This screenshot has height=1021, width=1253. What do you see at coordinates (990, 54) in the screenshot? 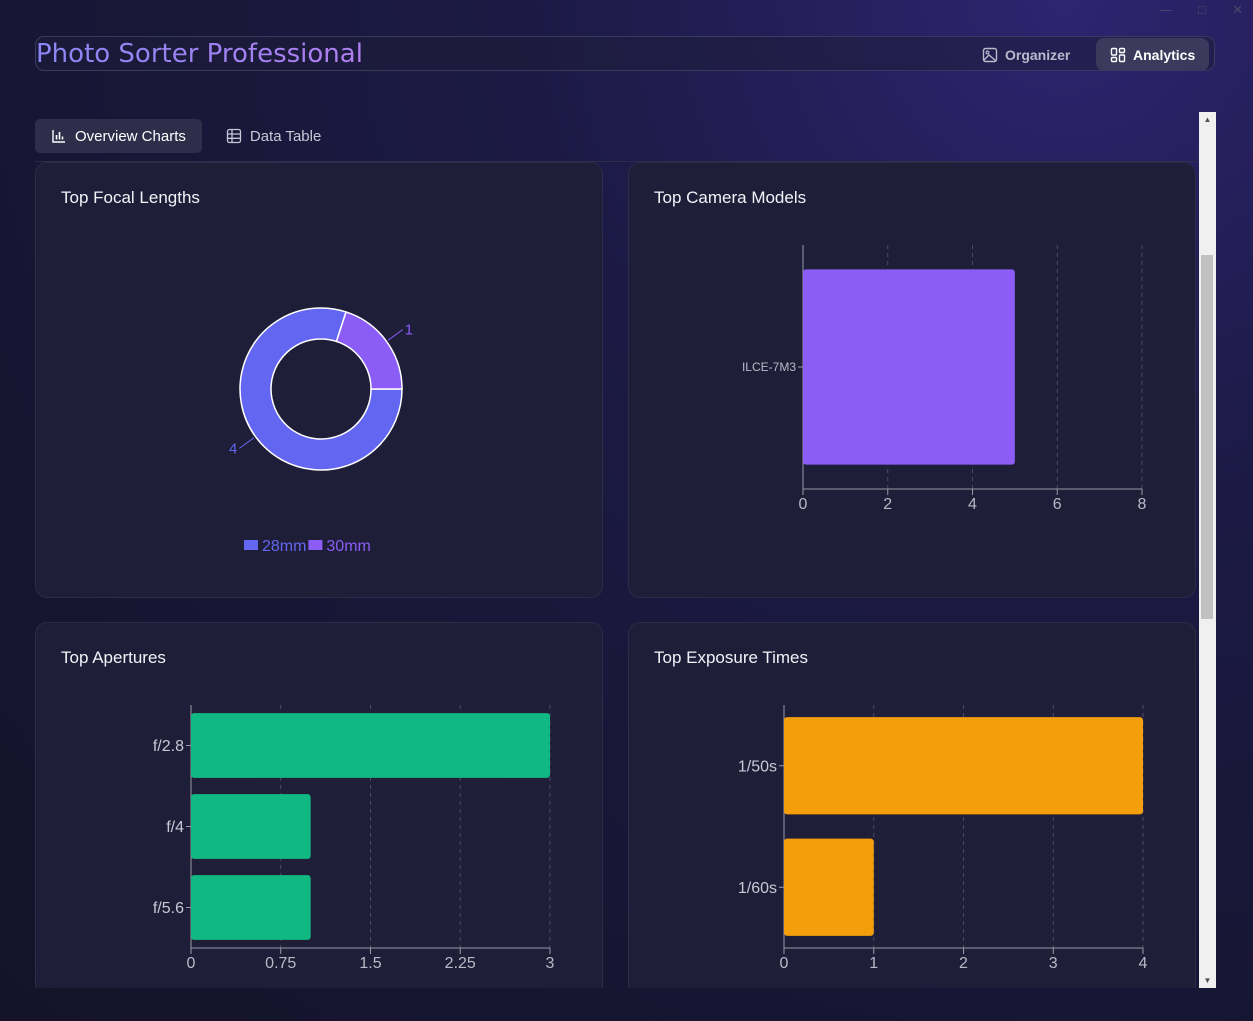
I see `image-icon` at bounding box center [990, 54].